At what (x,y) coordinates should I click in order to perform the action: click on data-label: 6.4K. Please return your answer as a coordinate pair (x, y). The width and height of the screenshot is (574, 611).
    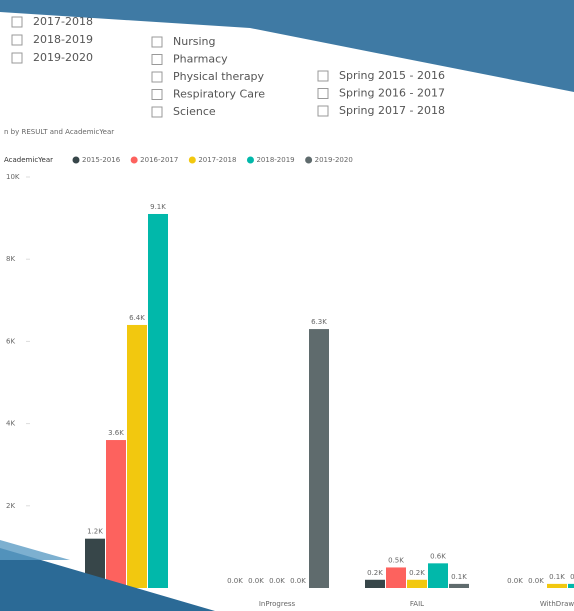
    Looking at the image, I should click on (137, 318).